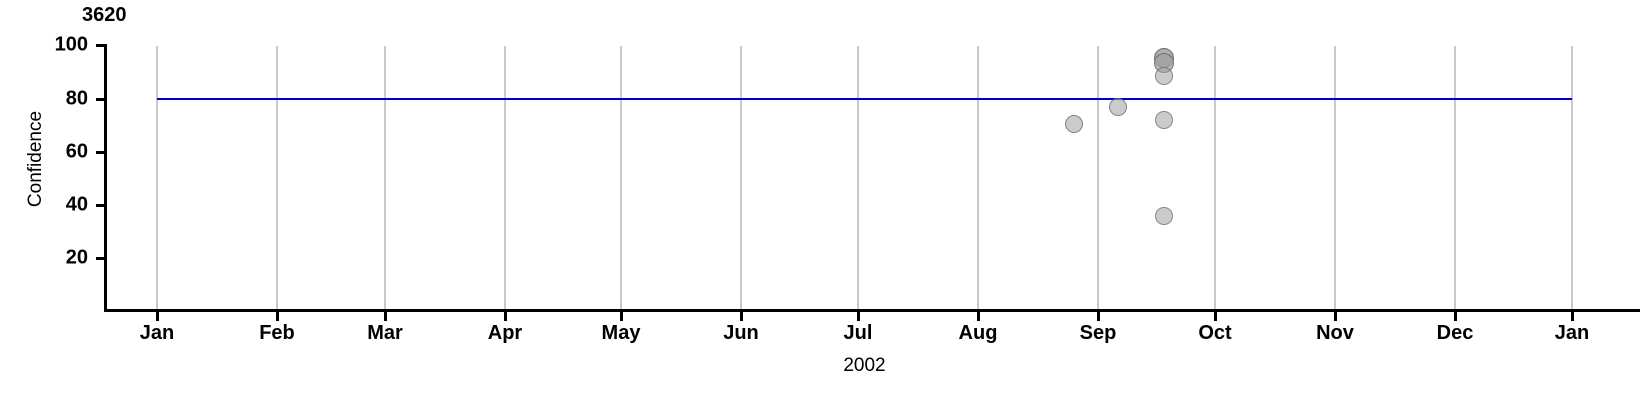  Describe the element at coordinates (385, 333) in the screenshot. I see `x-tick-label-mar-2: Mar` at that location.